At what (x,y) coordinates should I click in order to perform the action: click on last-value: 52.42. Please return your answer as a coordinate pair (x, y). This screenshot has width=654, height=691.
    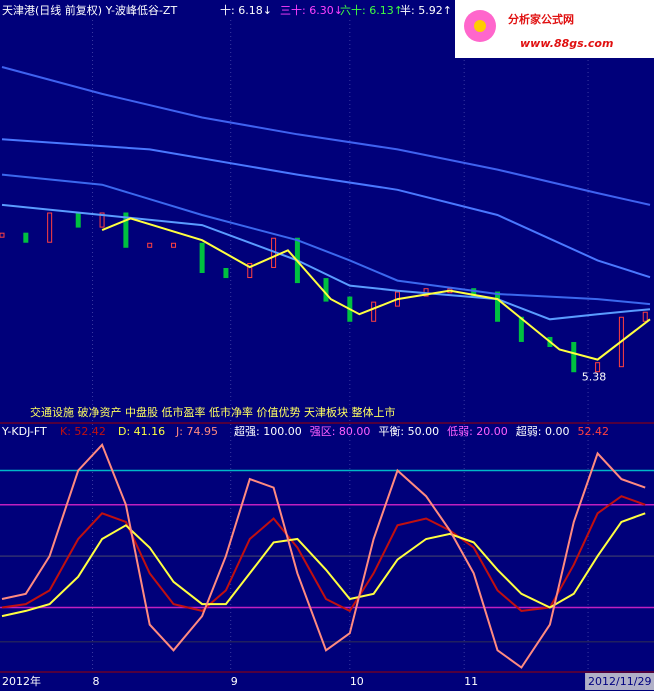
    Looking at the image, I should click on (594, 431).